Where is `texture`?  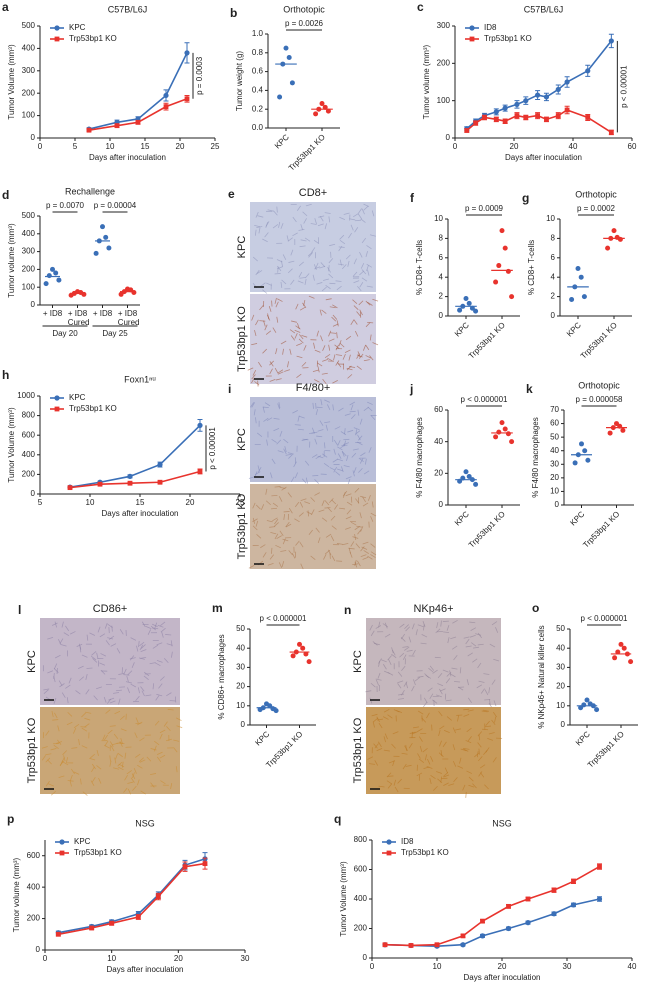 texture is located at coordinates (313, 341).